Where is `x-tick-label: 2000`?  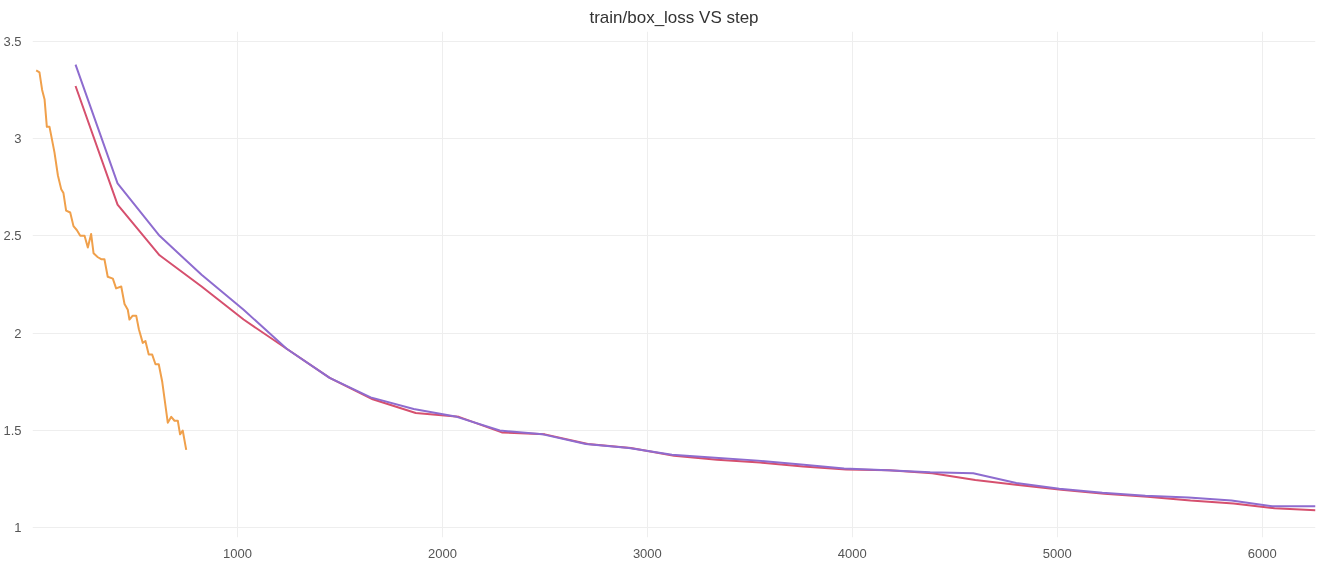 x-tick-label: 2000 is located at coordinates (442, 553).